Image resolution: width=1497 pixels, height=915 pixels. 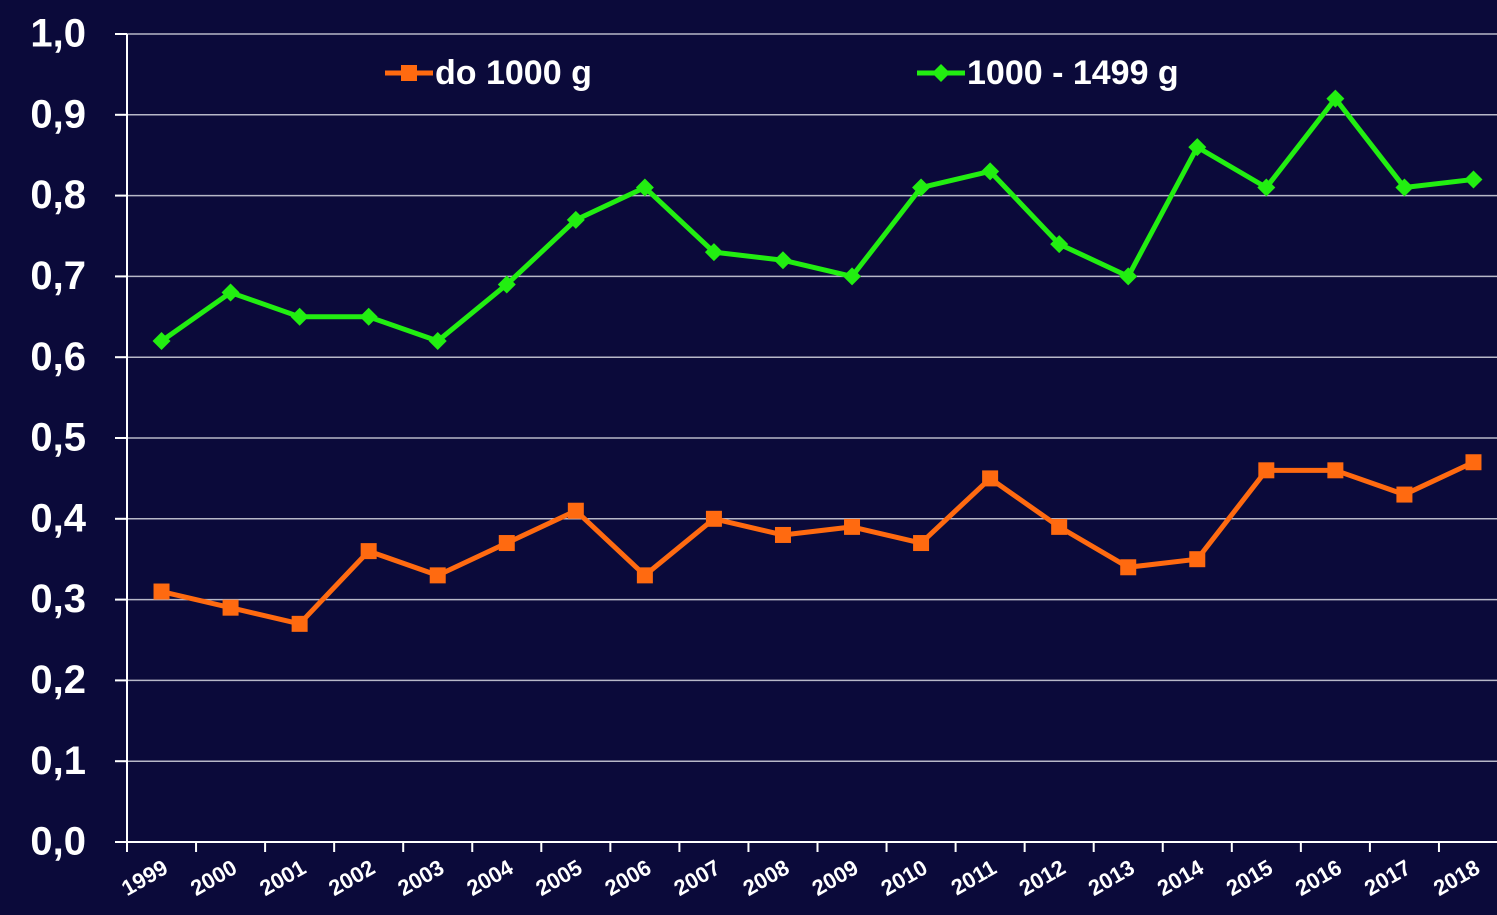 What do you see at coordinates (974, 878) in the screenshot?
I see `x-tick-label: 2011` at bounding box center [974, 878].